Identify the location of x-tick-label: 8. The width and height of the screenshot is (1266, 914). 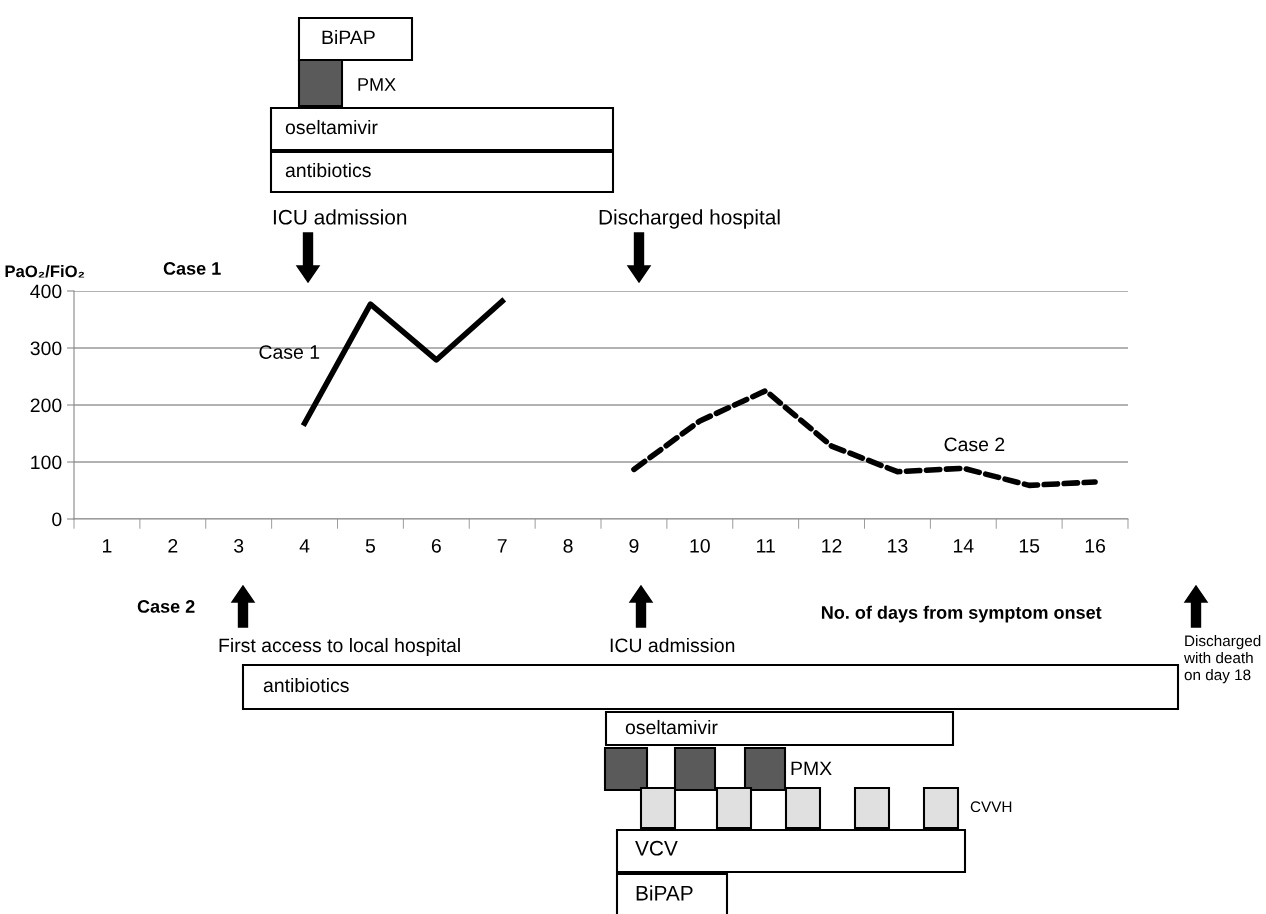
(568, 545).